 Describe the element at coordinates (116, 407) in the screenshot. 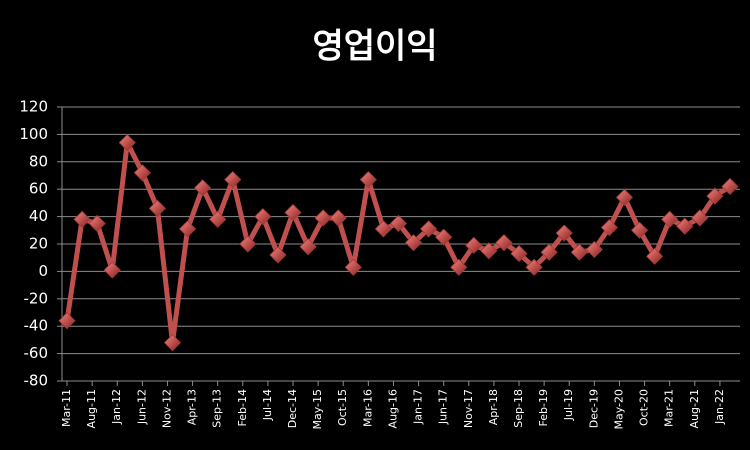

I see `x-tick-label: Jan-12` at that location.